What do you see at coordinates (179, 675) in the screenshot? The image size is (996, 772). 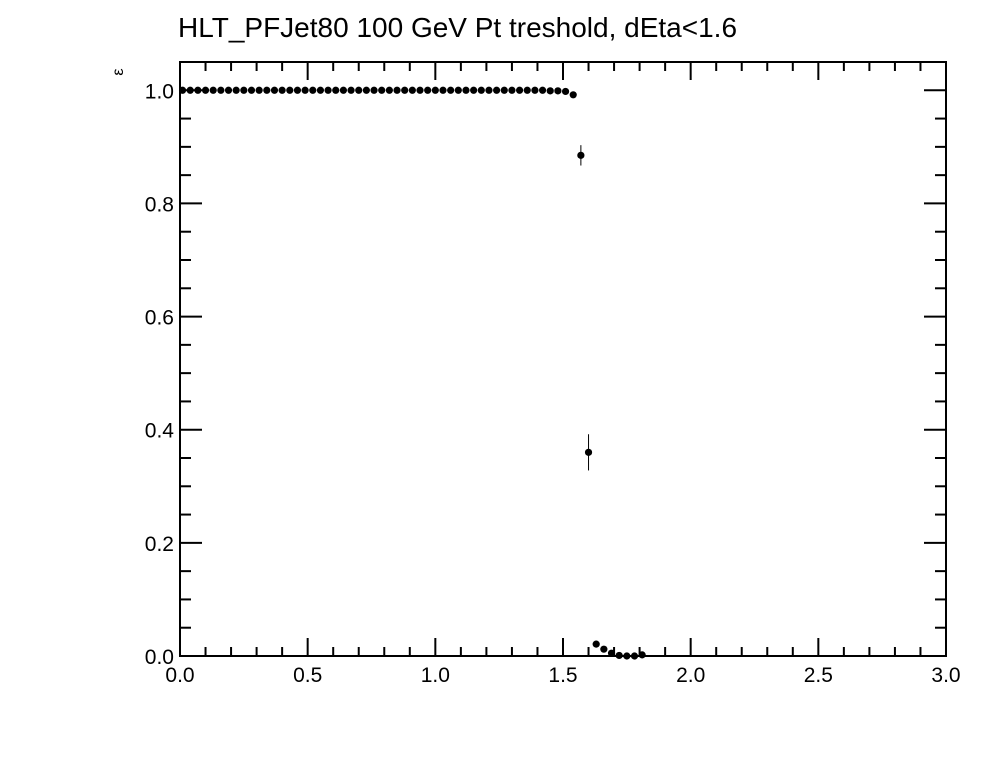 I see `x-tick-label: 0.0` at bounding box center [179, 675].